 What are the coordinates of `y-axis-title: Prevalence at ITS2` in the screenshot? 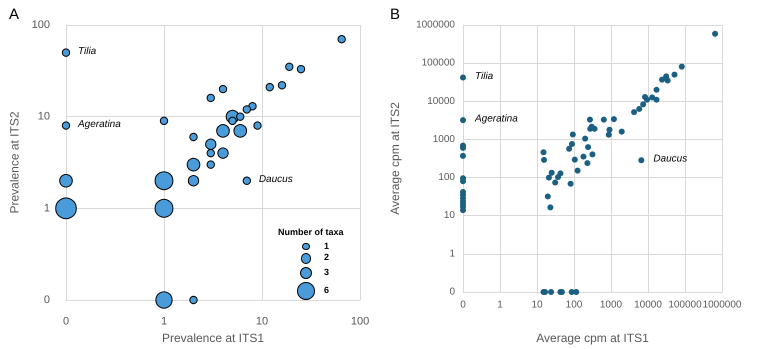 It's located at (15, 162).